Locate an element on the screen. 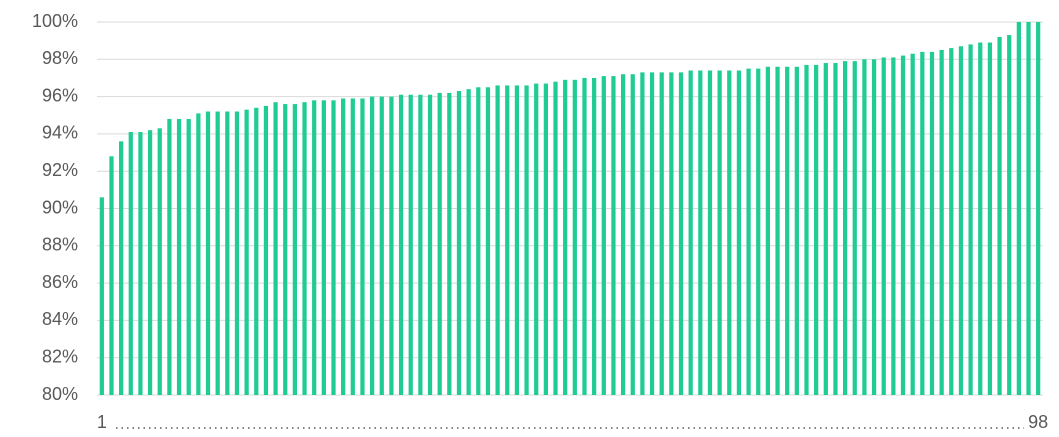 Image resolution: width=1059 pixels, height=437 pixels. y-tick-label: 86% is located at coordinates (60, 282).